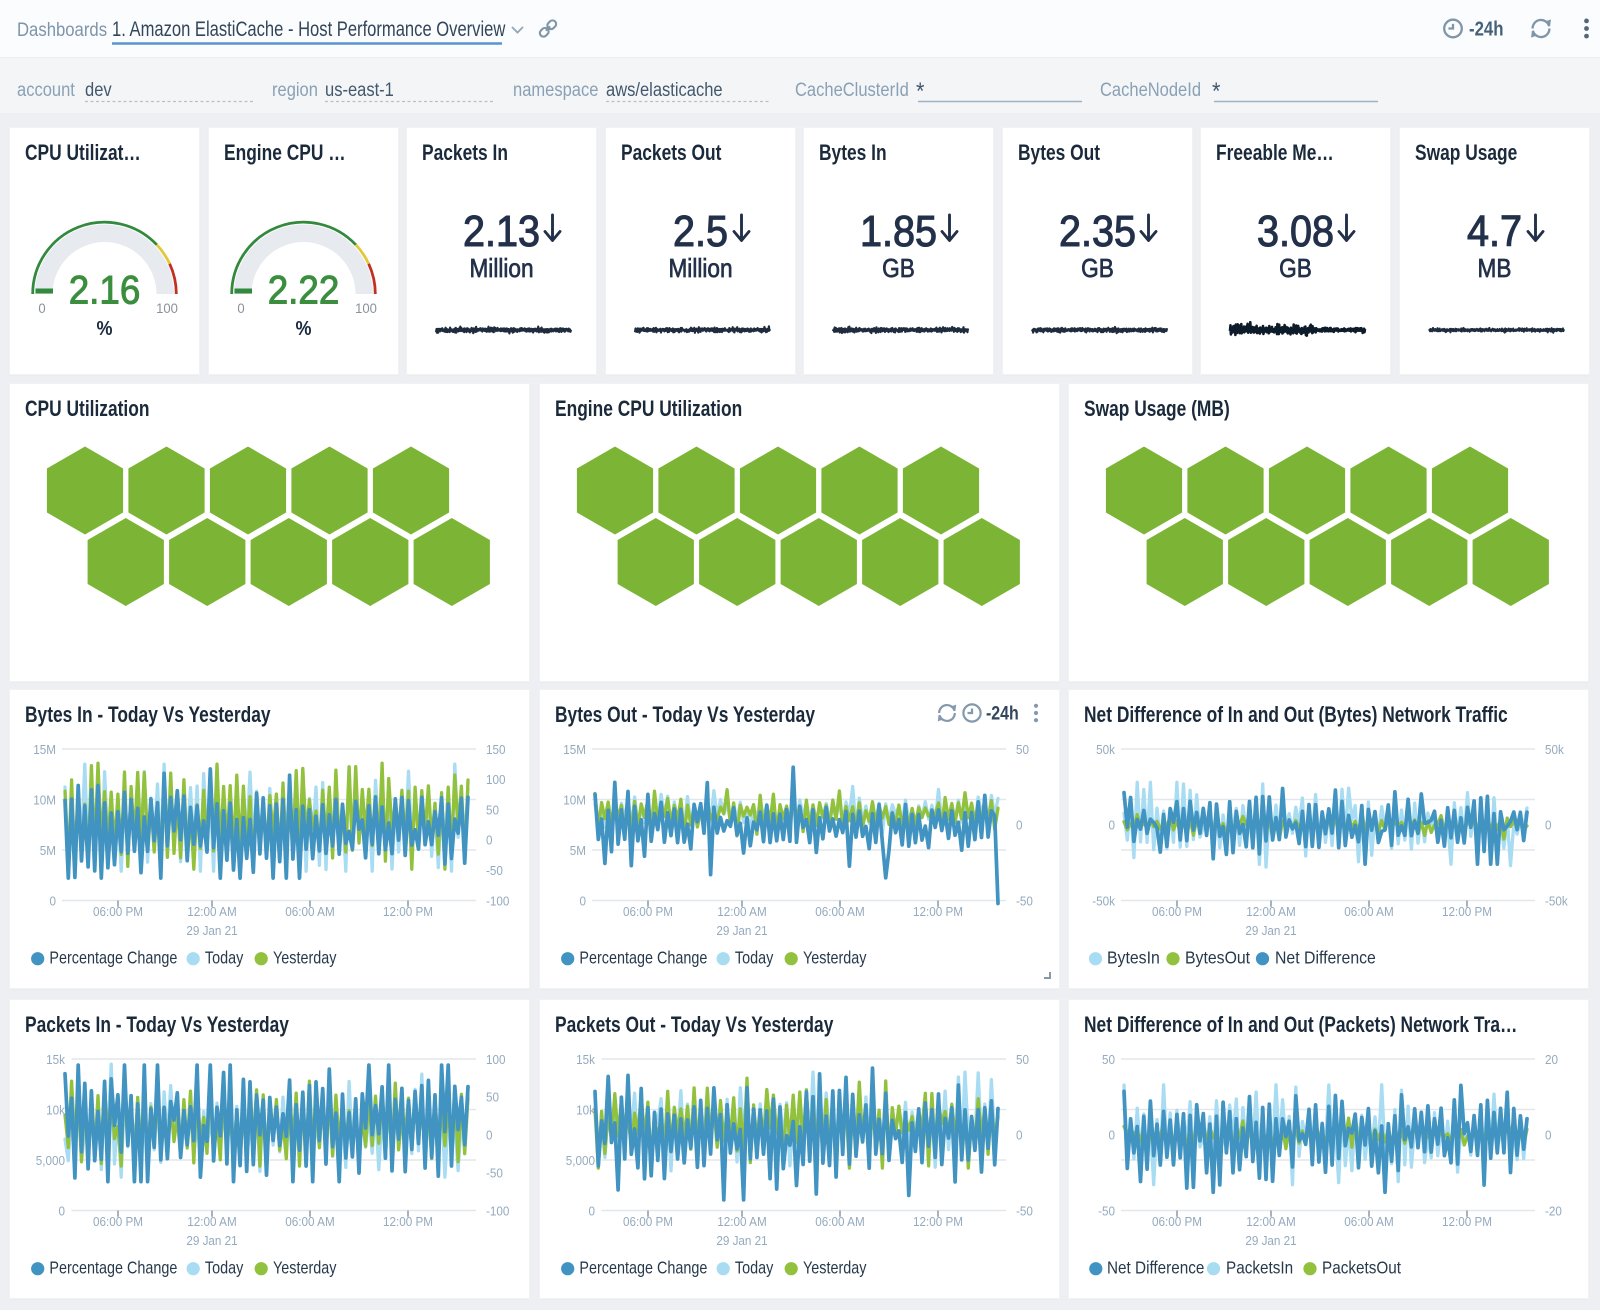 The image size is (1600, 1310). Describe the element at coordinates (664, 89) in the screenshot. I see `svg-text: aws/elasticache` at that location.